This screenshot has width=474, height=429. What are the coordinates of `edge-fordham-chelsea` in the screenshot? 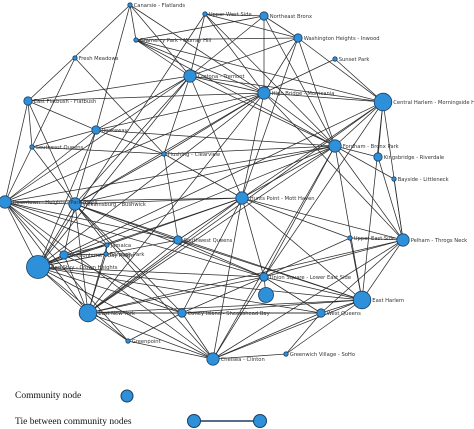 It's located at (274, 252).